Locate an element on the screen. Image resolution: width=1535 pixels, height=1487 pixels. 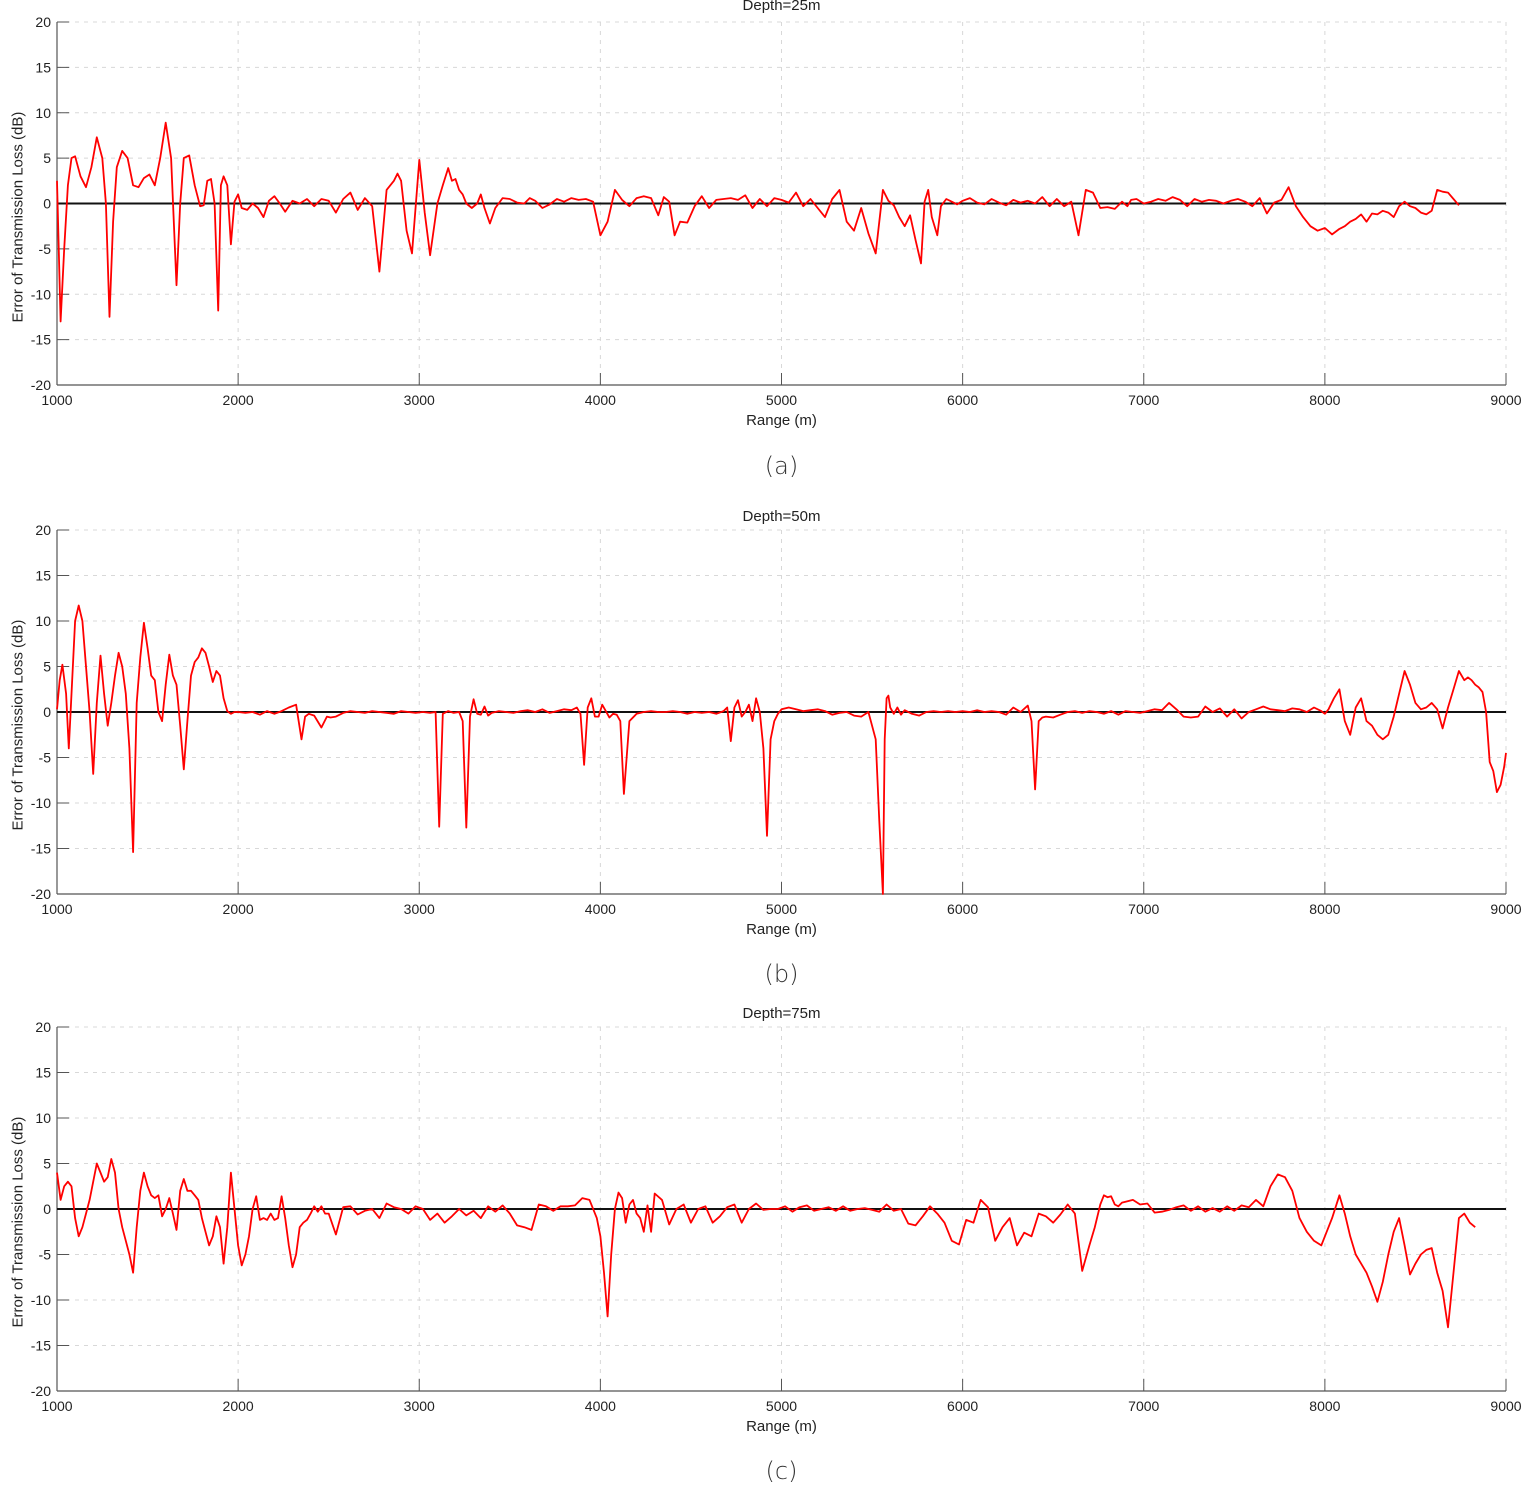
x-axis-label-c: Range (m) is located at coordinates (781, 1426).